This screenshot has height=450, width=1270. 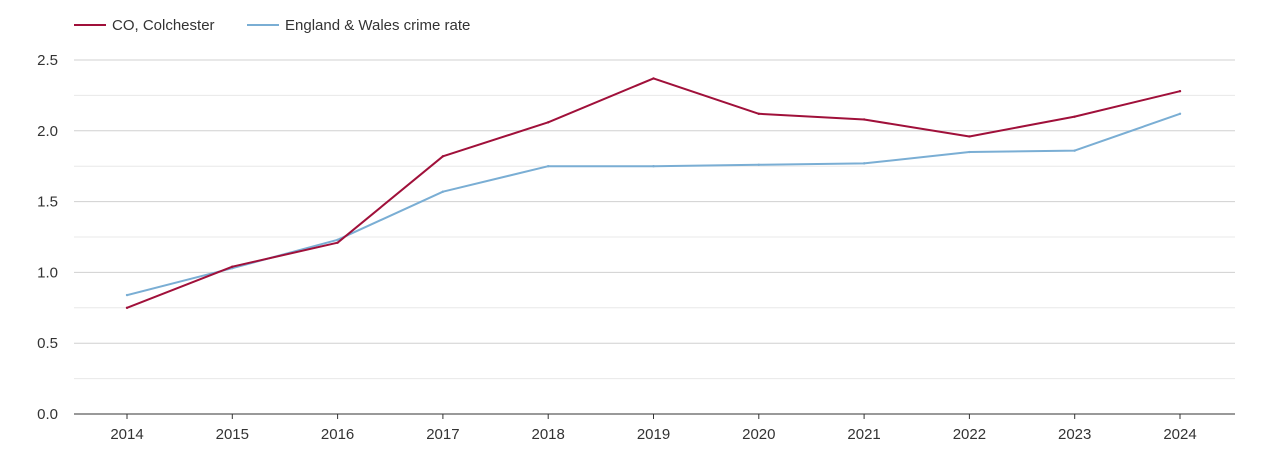 I want to click on y-tick-label: 0.0, so click(x=47, y=414).